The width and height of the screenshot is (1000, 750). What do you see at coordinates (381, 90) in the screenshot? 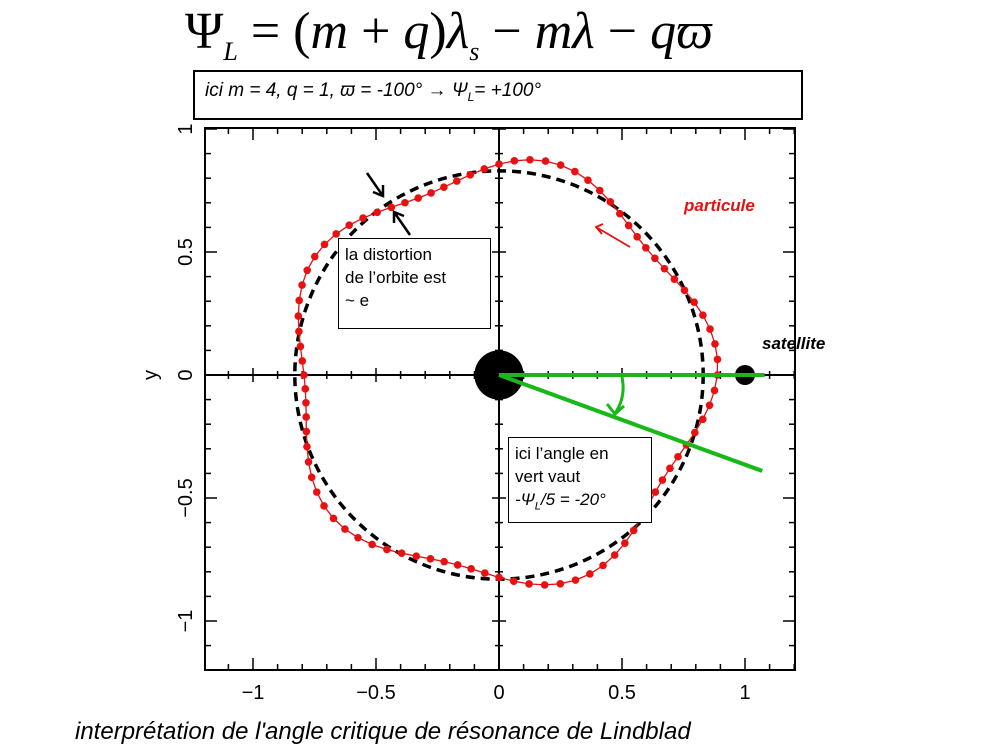
I see `infobox-varpi: ϖ = -100°` at bounding box center [381, 90].